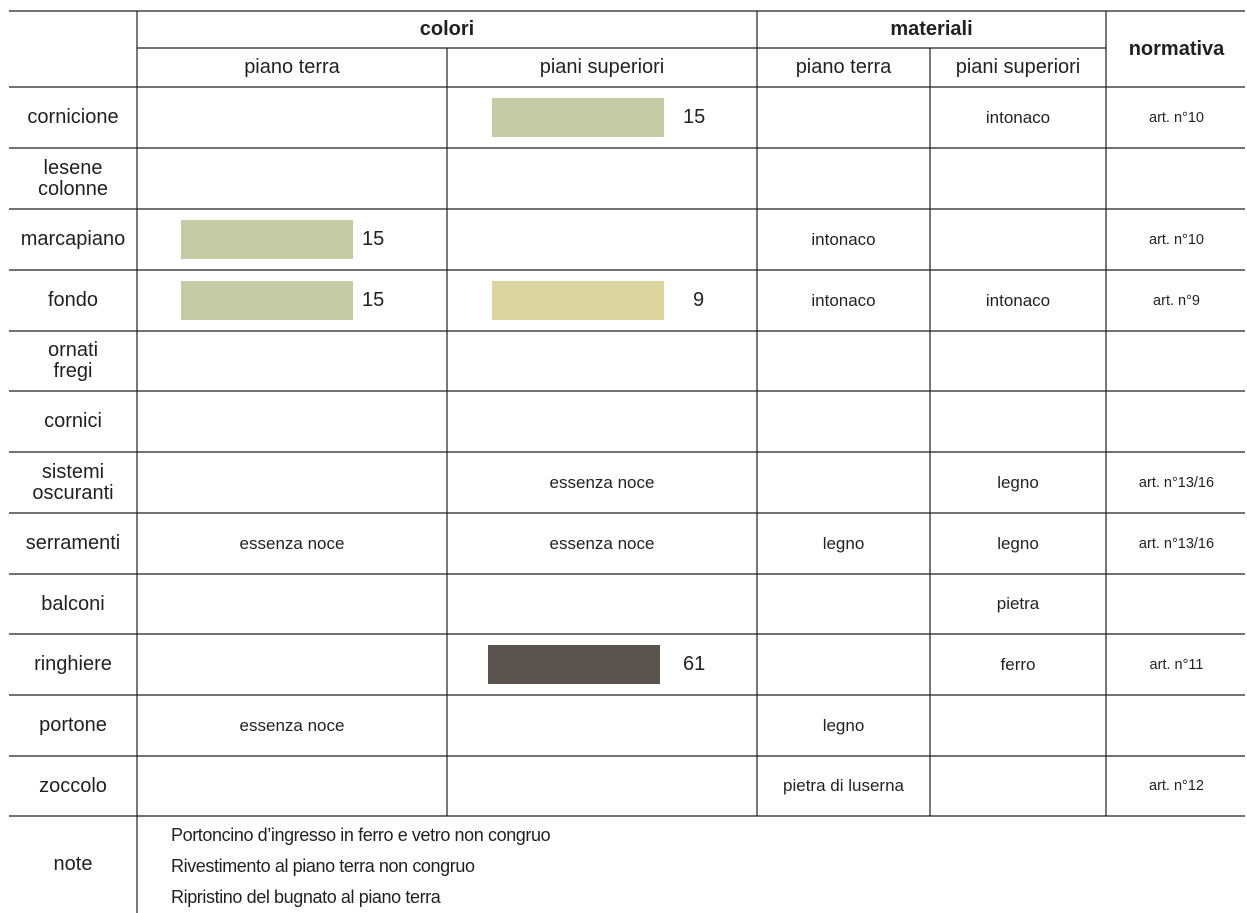  I want to click on color-code: 61, so click(694, 664).